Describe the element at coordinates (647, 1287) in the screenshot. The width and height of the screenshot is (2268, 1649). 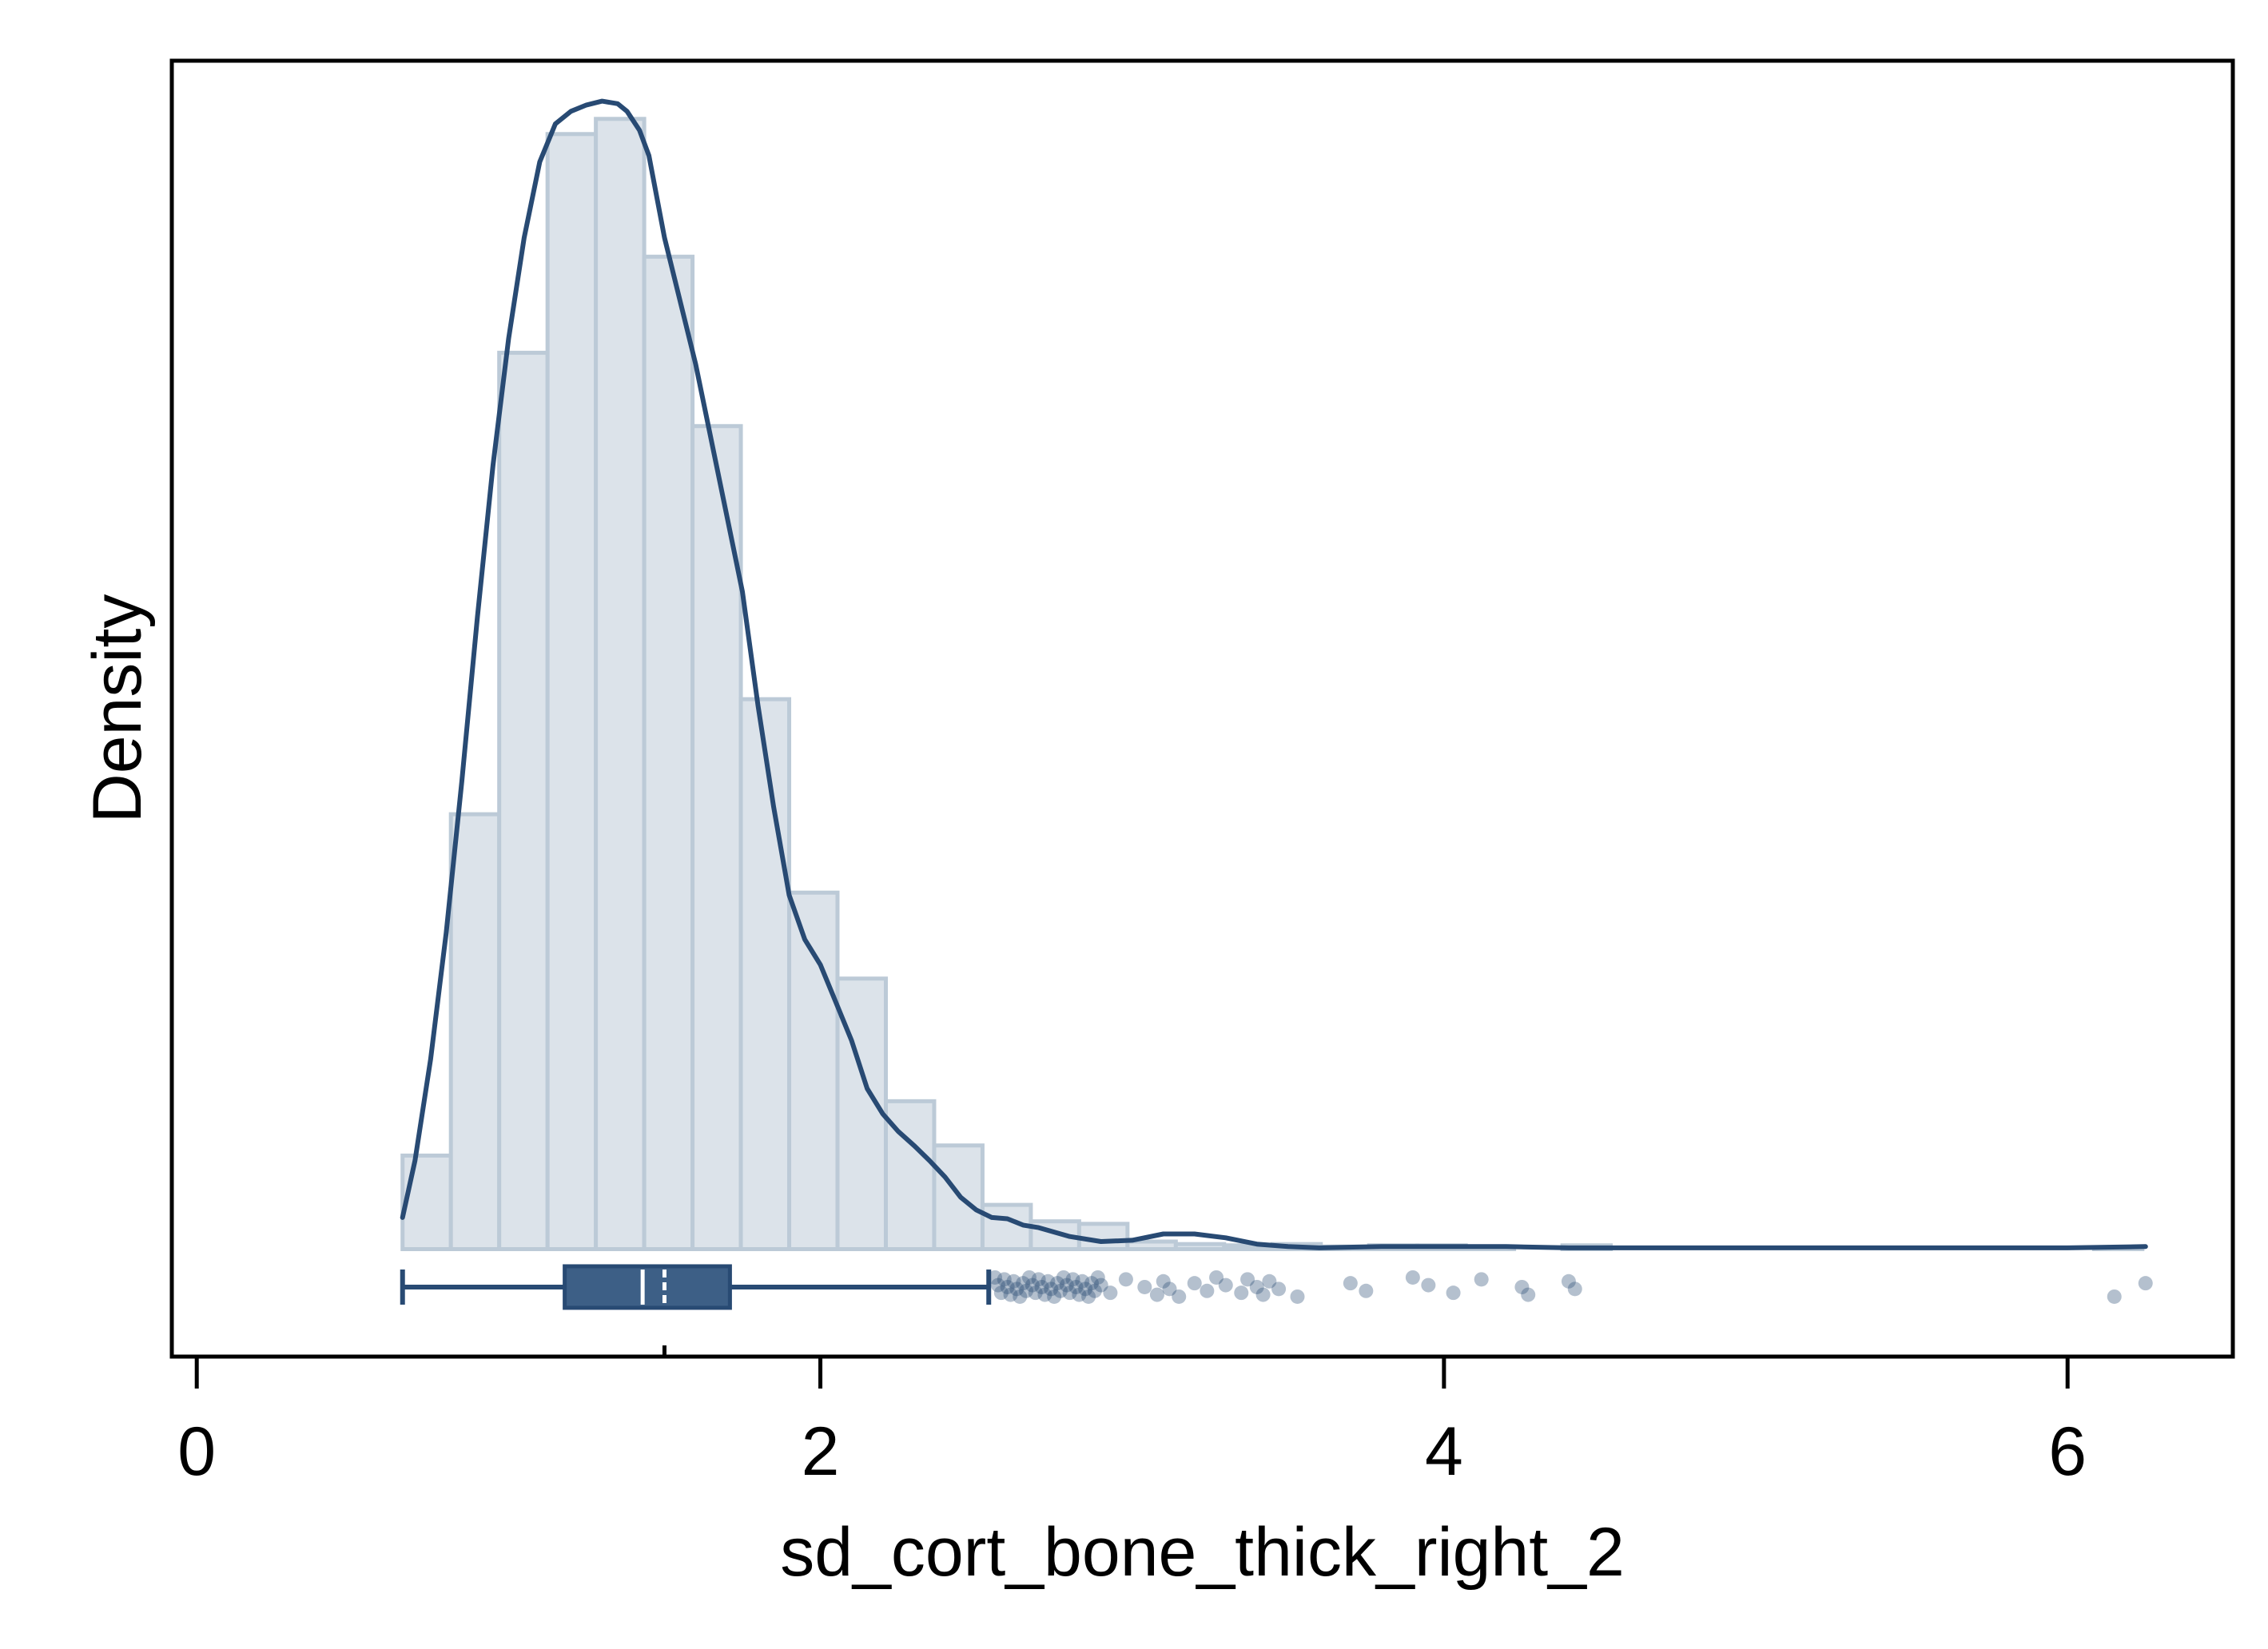
I see `boxplot-box` at that location.